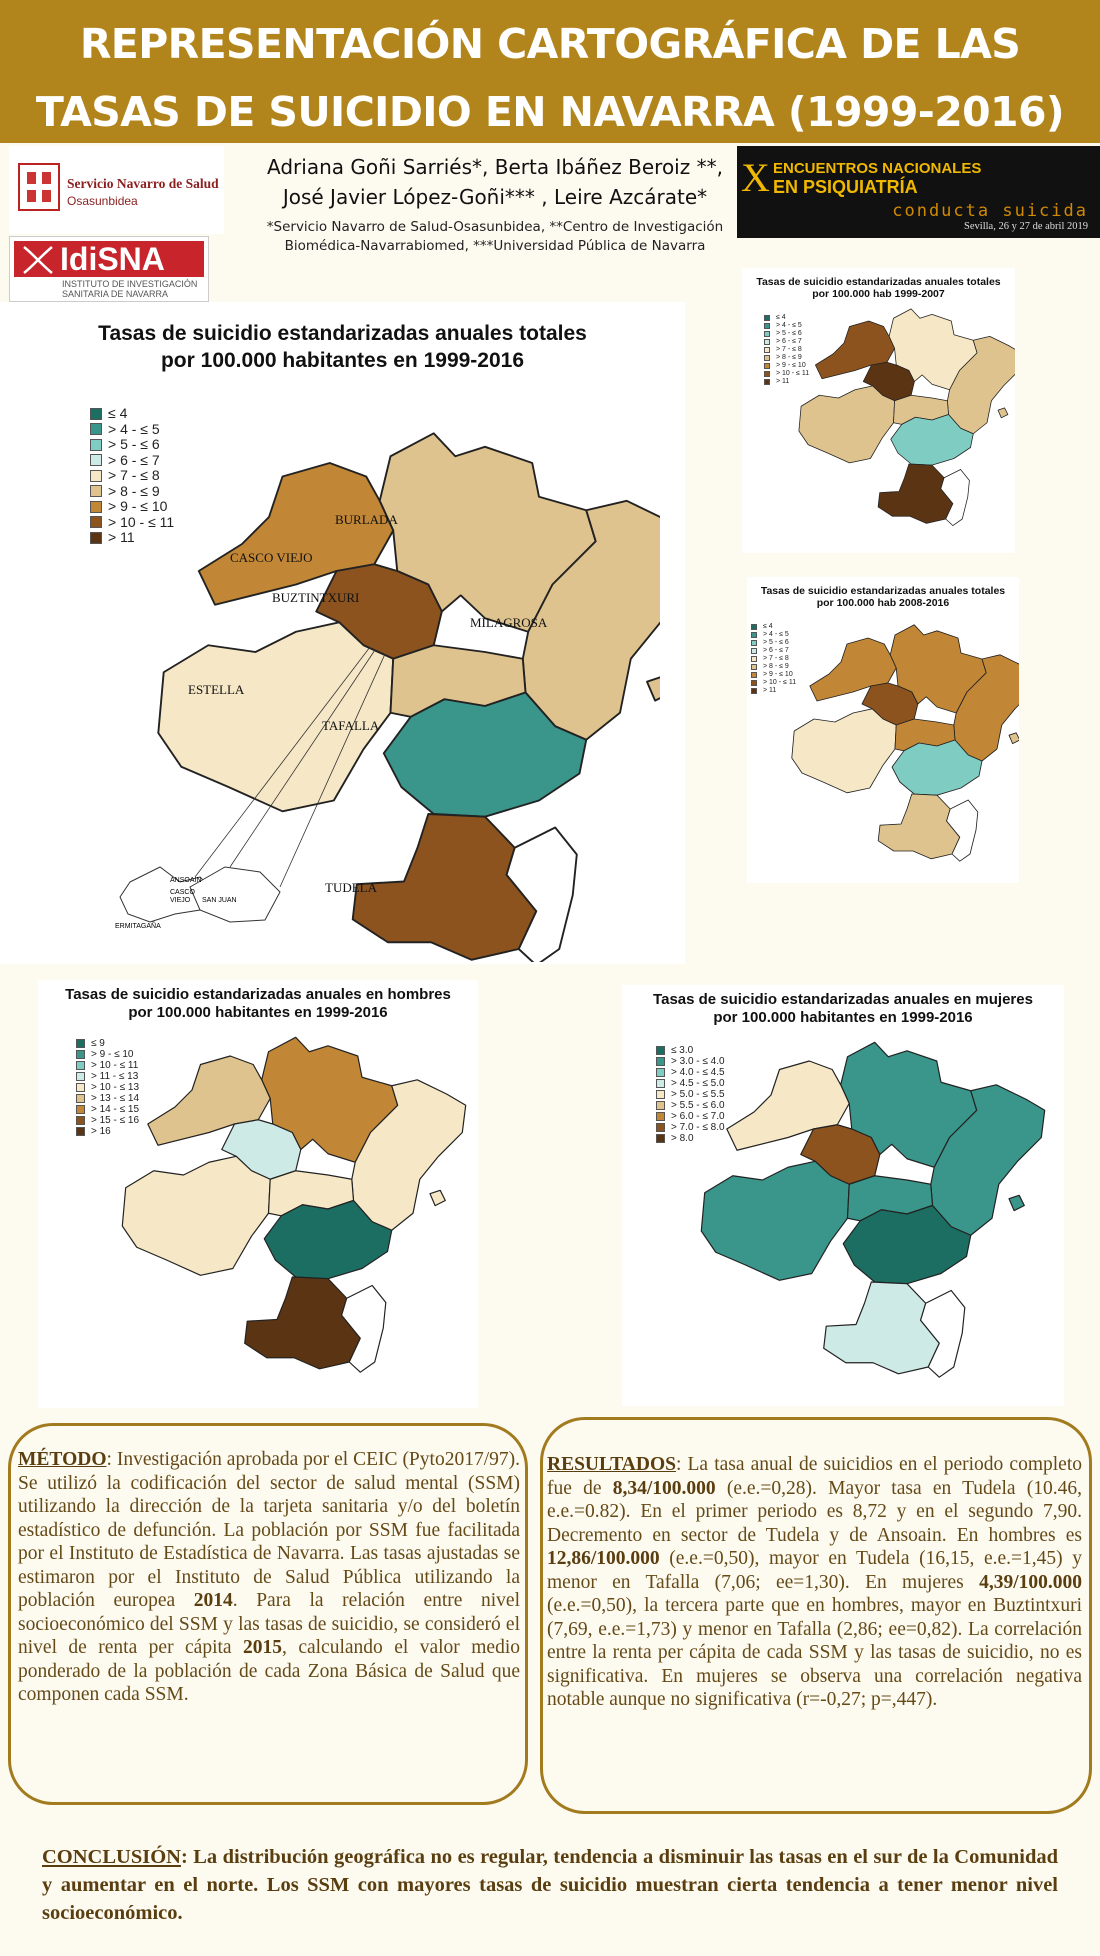  What do you see at coordinates (698, 1094) in the screenshot?
I see `legend-label: > 5.0 - ≤ 5.5` at bounding box center [698, 1094].